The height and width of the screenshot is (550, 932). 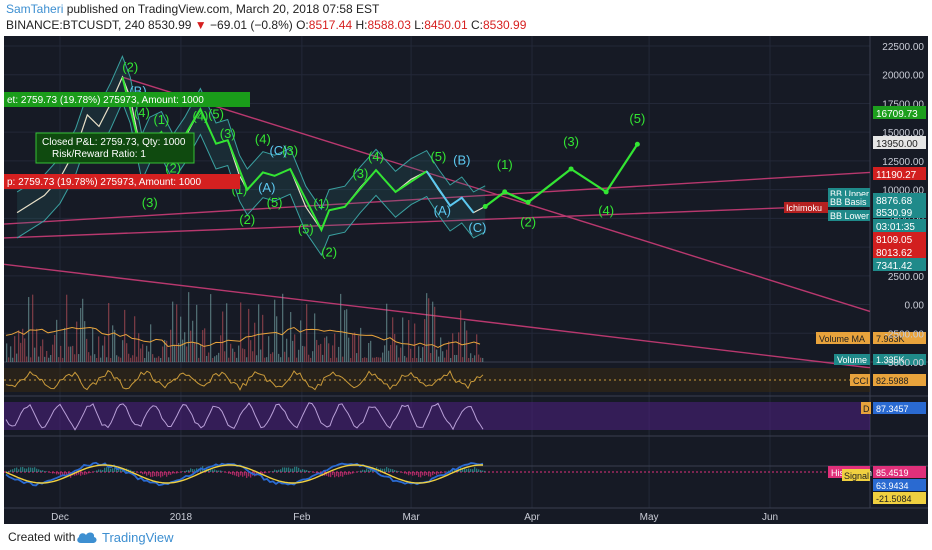 What do you see at coordinates (263, 139) in the screenshot?
I see `wave-label: (4)` at bounding box center [263, 139].